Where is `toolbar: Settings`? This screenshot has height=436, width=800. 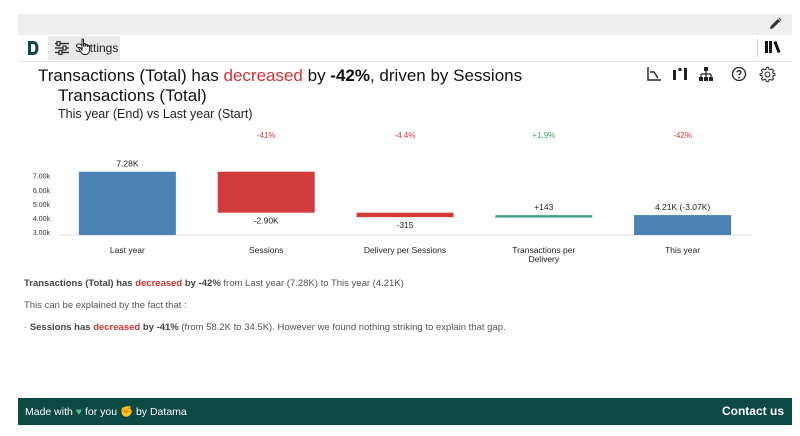 toolbar: Settings is located at coordinates (405, 48).